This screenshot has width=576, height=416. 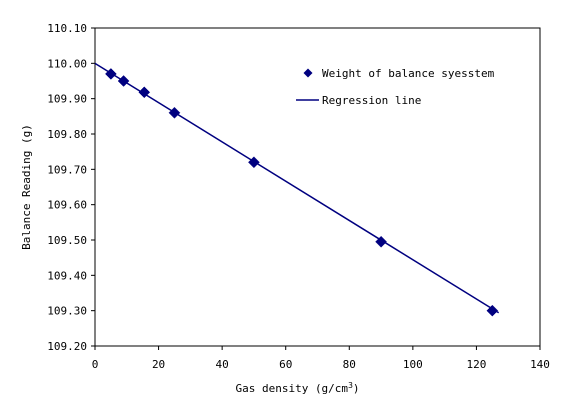 I want to click on y-tick-label: 109.50, so click(x=67, y=240).